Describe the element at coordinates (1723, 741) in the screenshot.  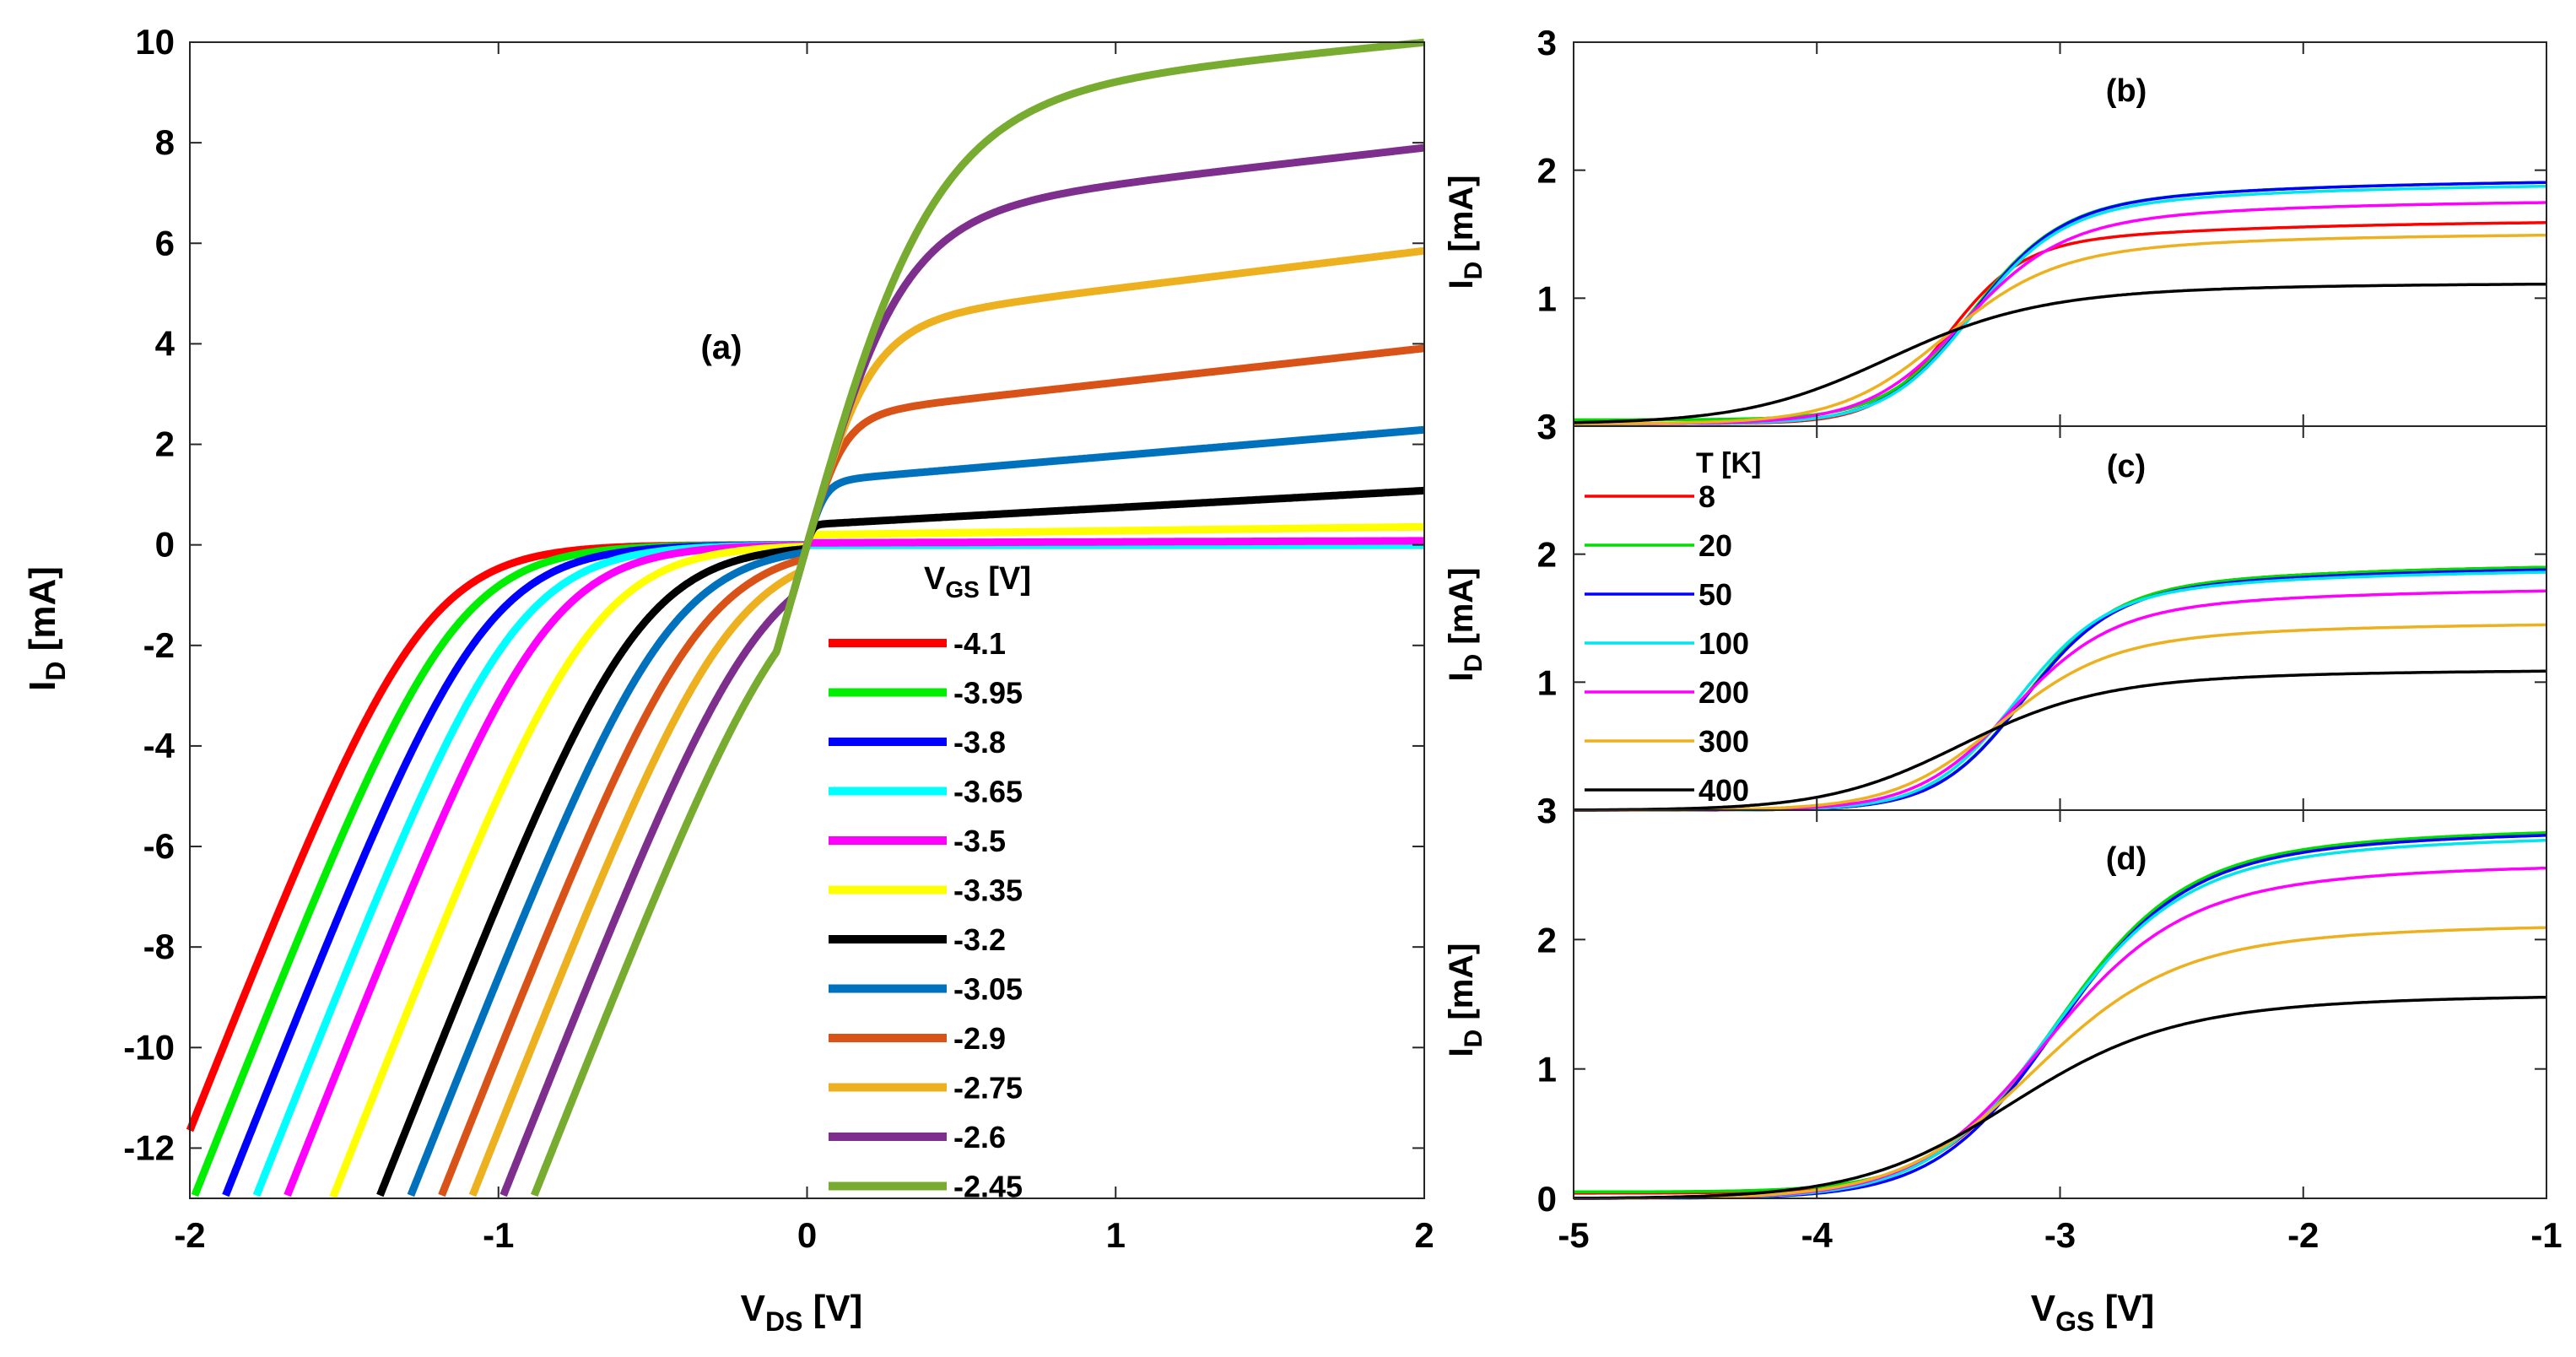
I see `panel-c-legend-label: 300` at that location.